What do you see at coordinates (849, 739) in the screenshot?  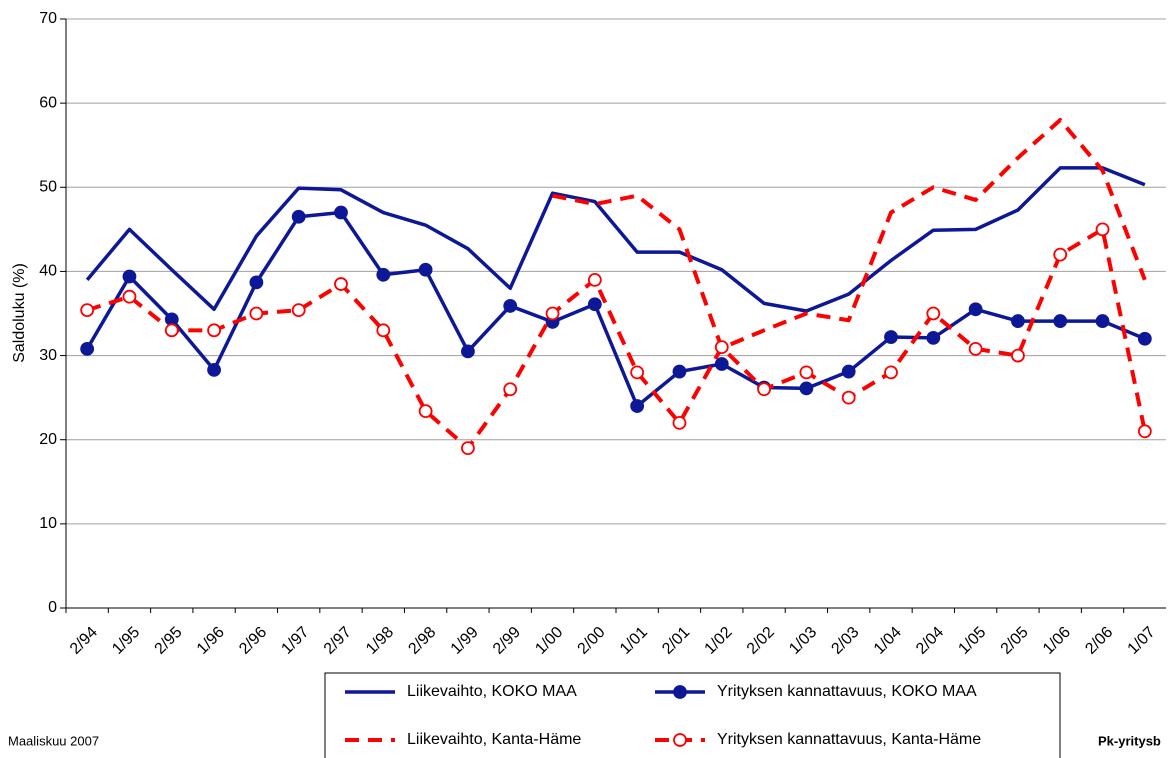 I see `legend-label: Yrityksen kannattavuus, Kanta-Häme` at bounding box center [849, 739].